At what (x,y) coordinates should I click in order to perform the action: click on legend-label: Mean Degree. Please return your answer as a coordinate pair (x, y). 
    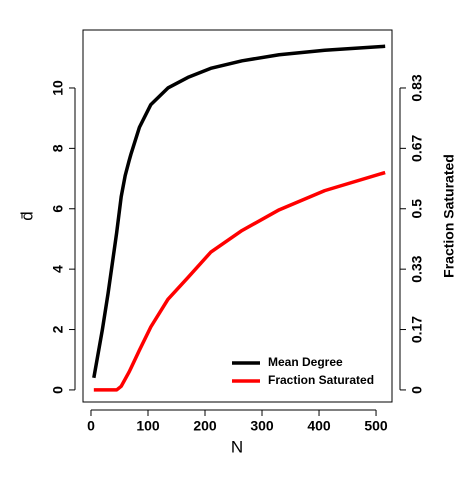
    Looking at the image, I should click on (305, 362).